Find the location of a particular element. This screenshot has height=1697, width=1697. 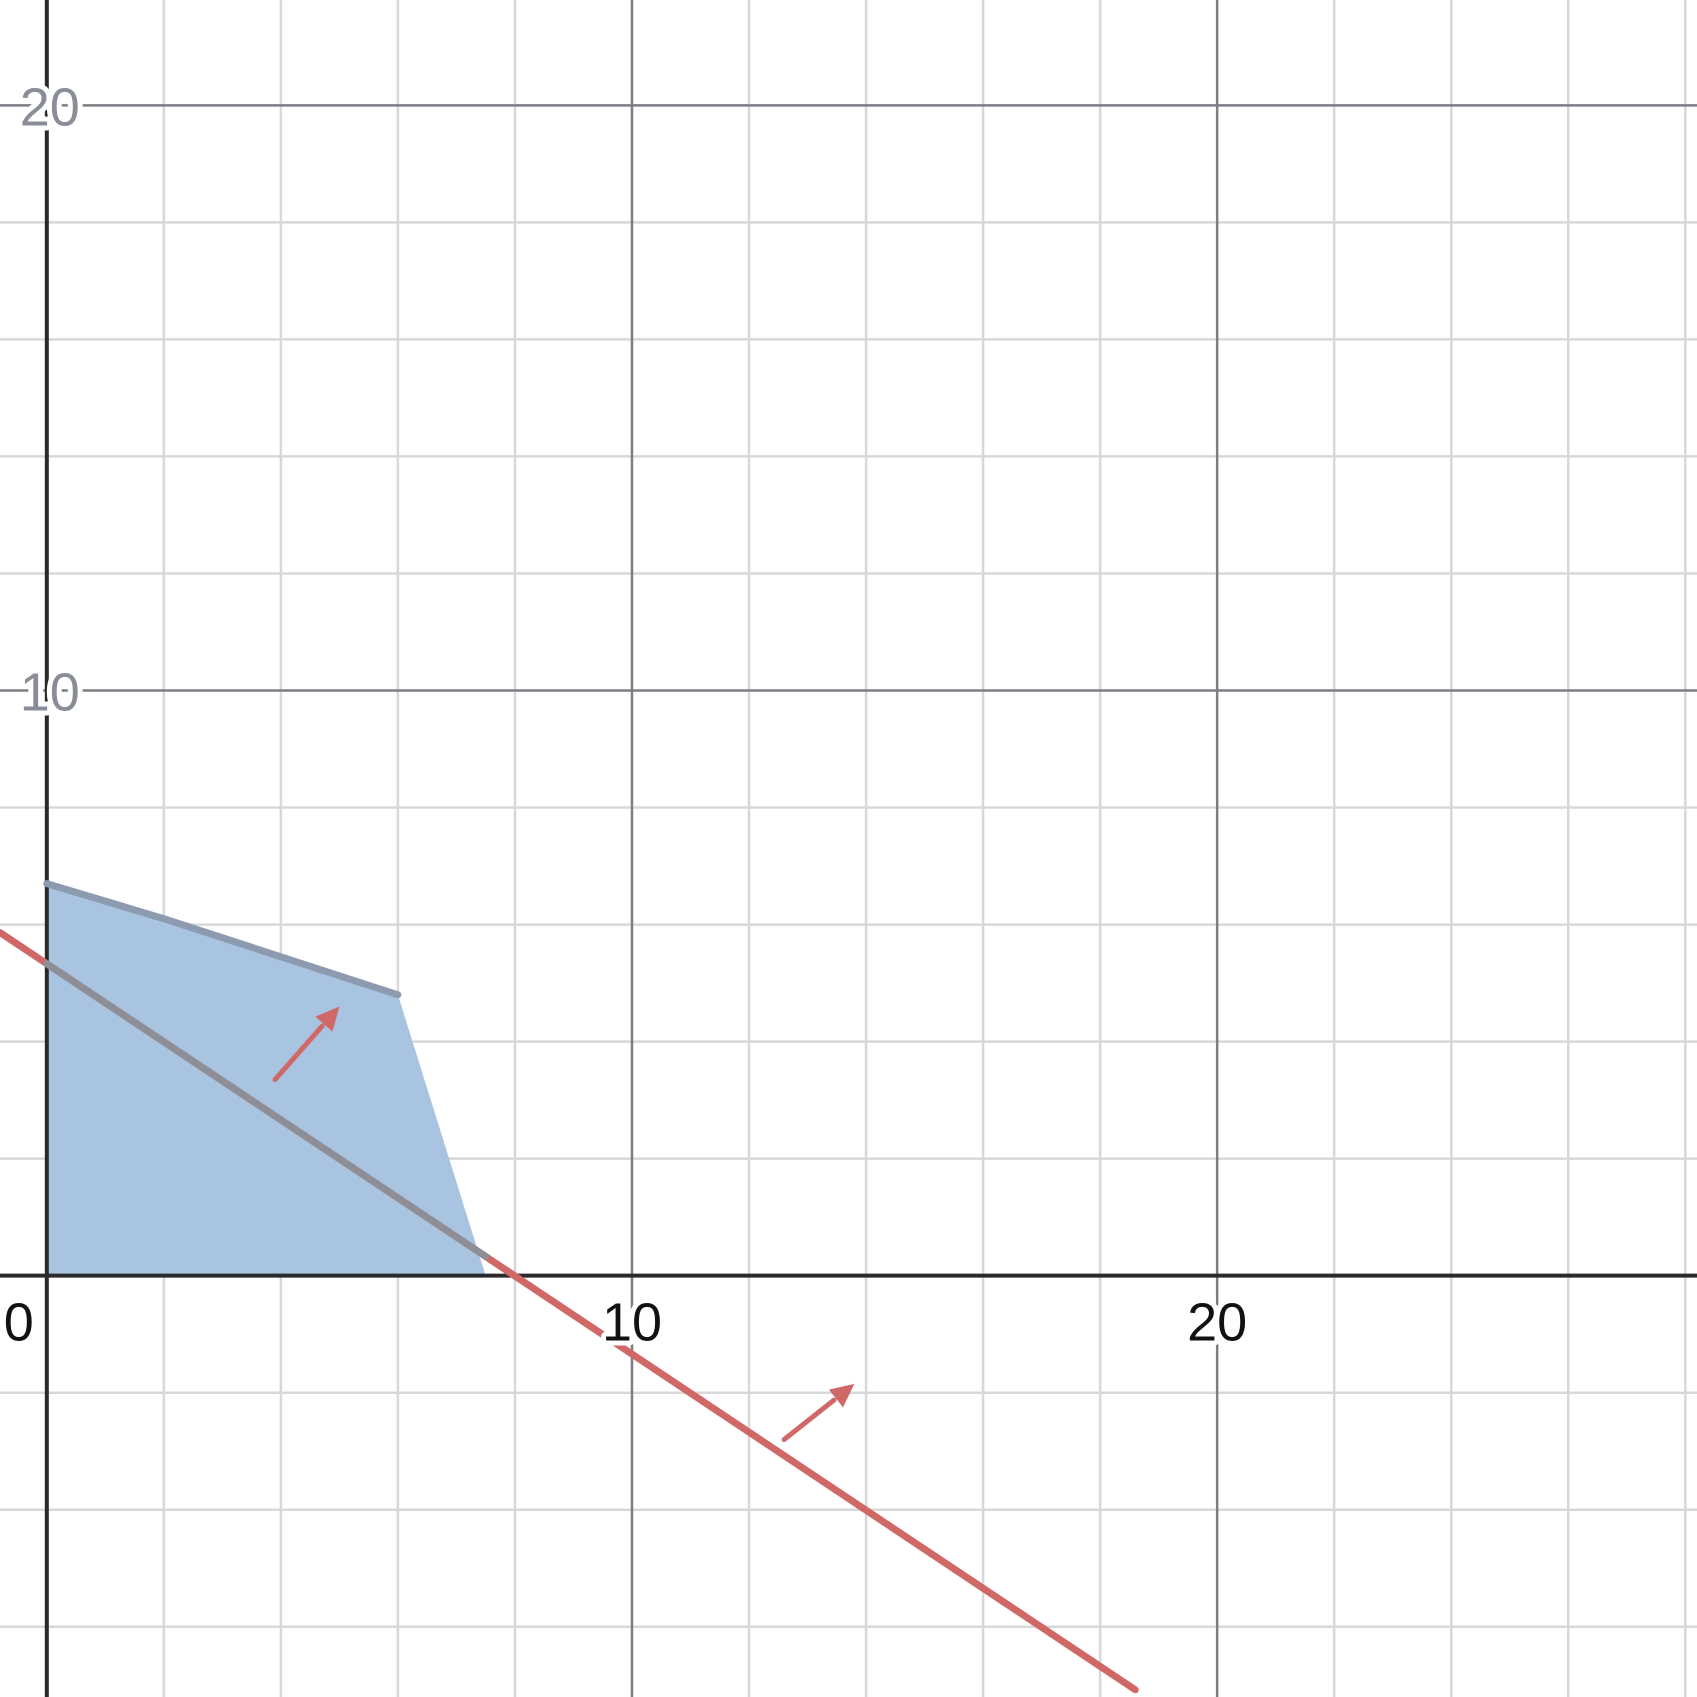

feasible-region-layer is located at coordinates (266, 1079).